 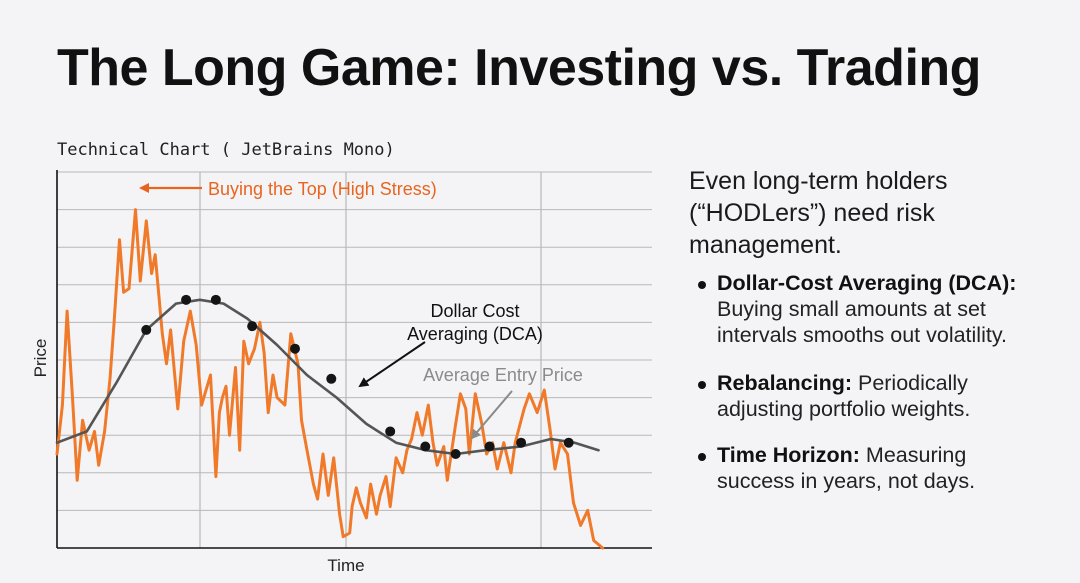 What do you see at coordinates (392, 364) in the screenshot?
I see `arrow-dca` at bounding box center [392, 364].